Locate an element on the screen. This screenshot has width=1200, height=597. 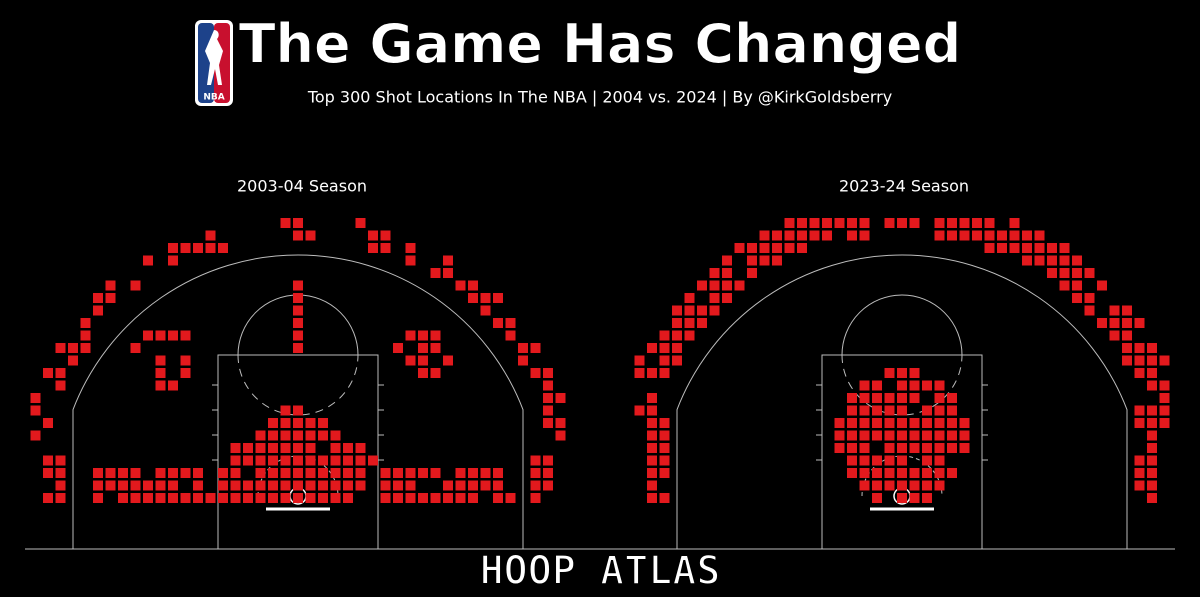
panel-title: 2023-24 Season is located at coordinates (904, 186).